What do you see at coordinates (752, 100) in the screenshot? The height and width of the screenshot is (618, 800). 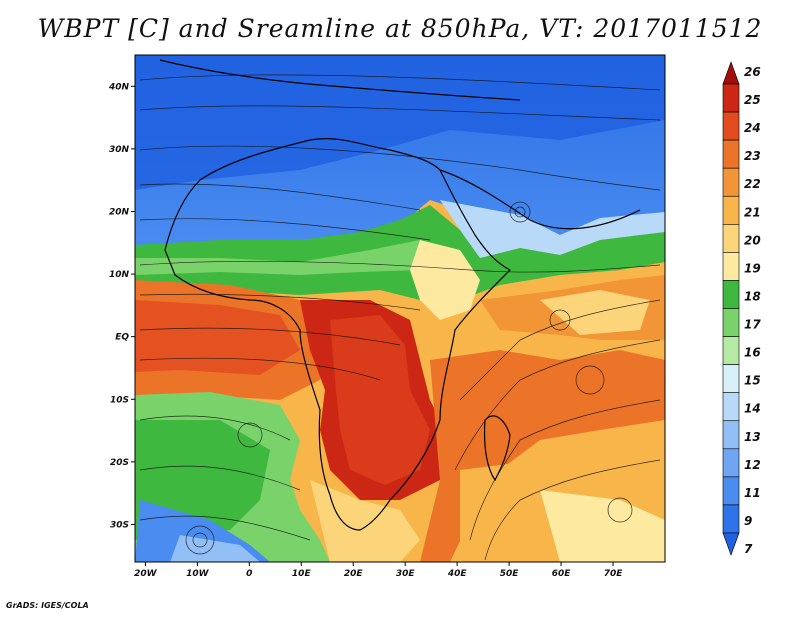 I see `colorbar-label: 25` at bounding box center [752, 100].